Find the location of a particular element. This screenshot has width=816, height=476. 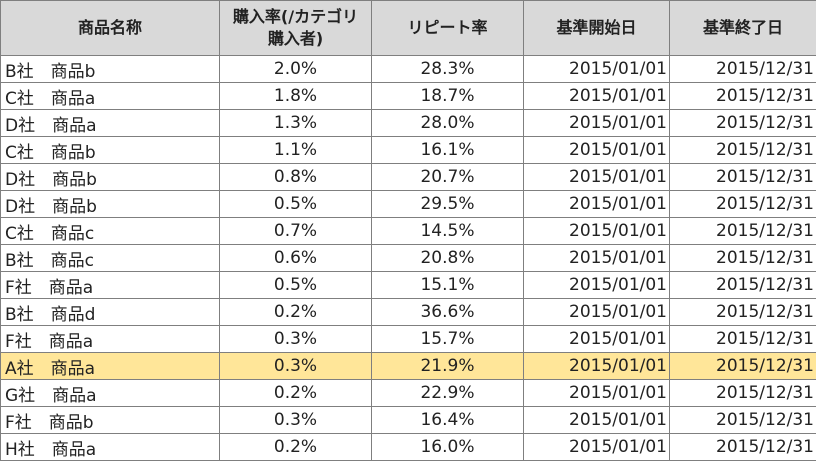

table-row: D社 商品b 0.8% 20.7% 2015/01/01 2015/12/31 is located at coordinates (408, 177).